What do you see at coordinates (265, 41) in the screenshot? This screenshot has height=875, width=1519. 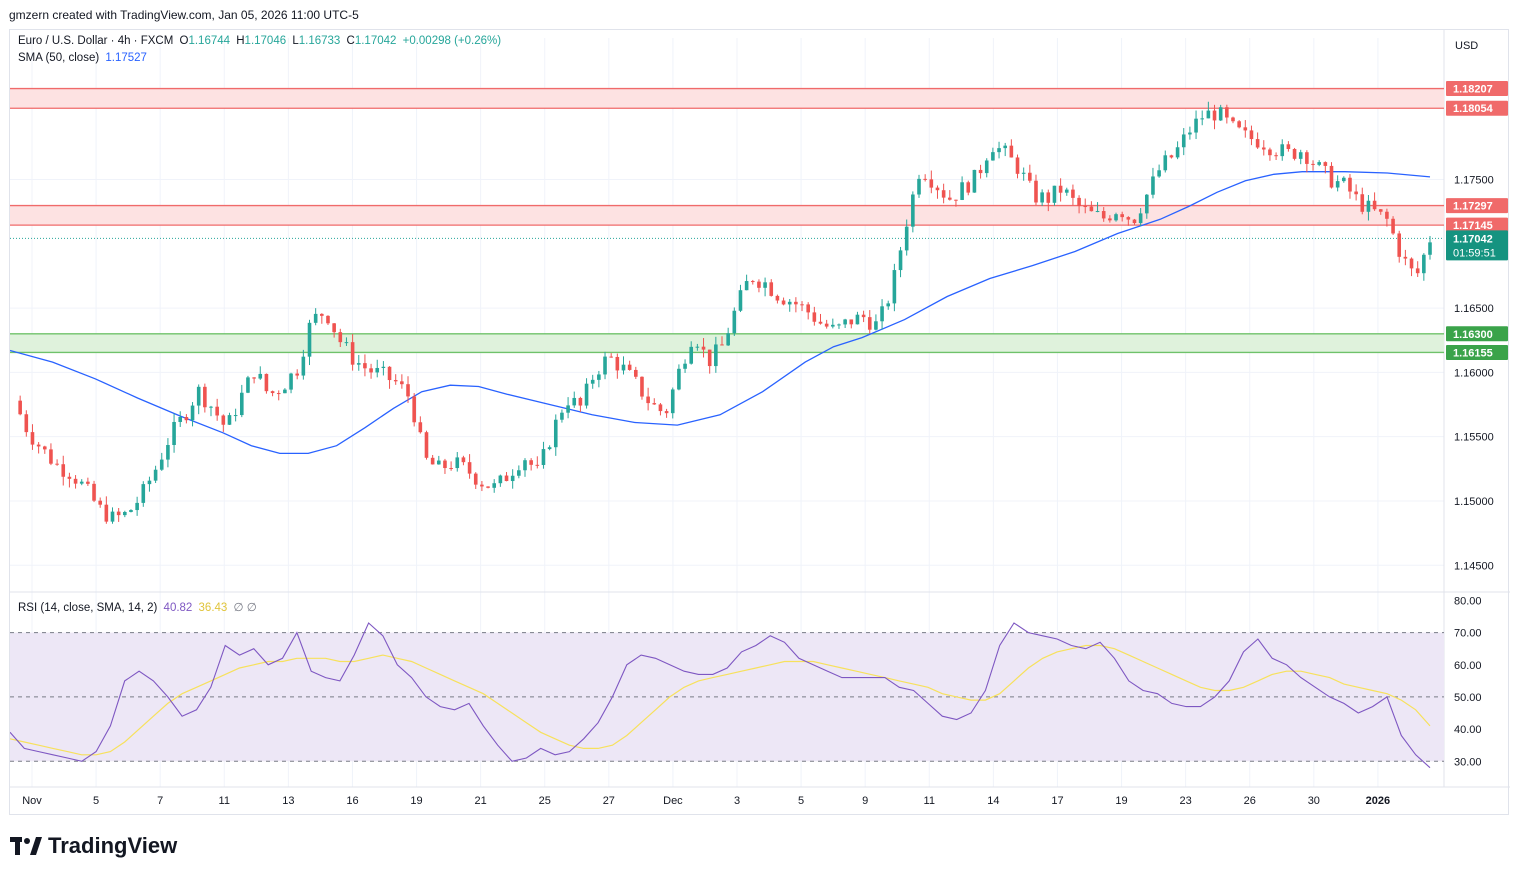 I see `high-value: 1.17046` at bounding box center [265, 41].